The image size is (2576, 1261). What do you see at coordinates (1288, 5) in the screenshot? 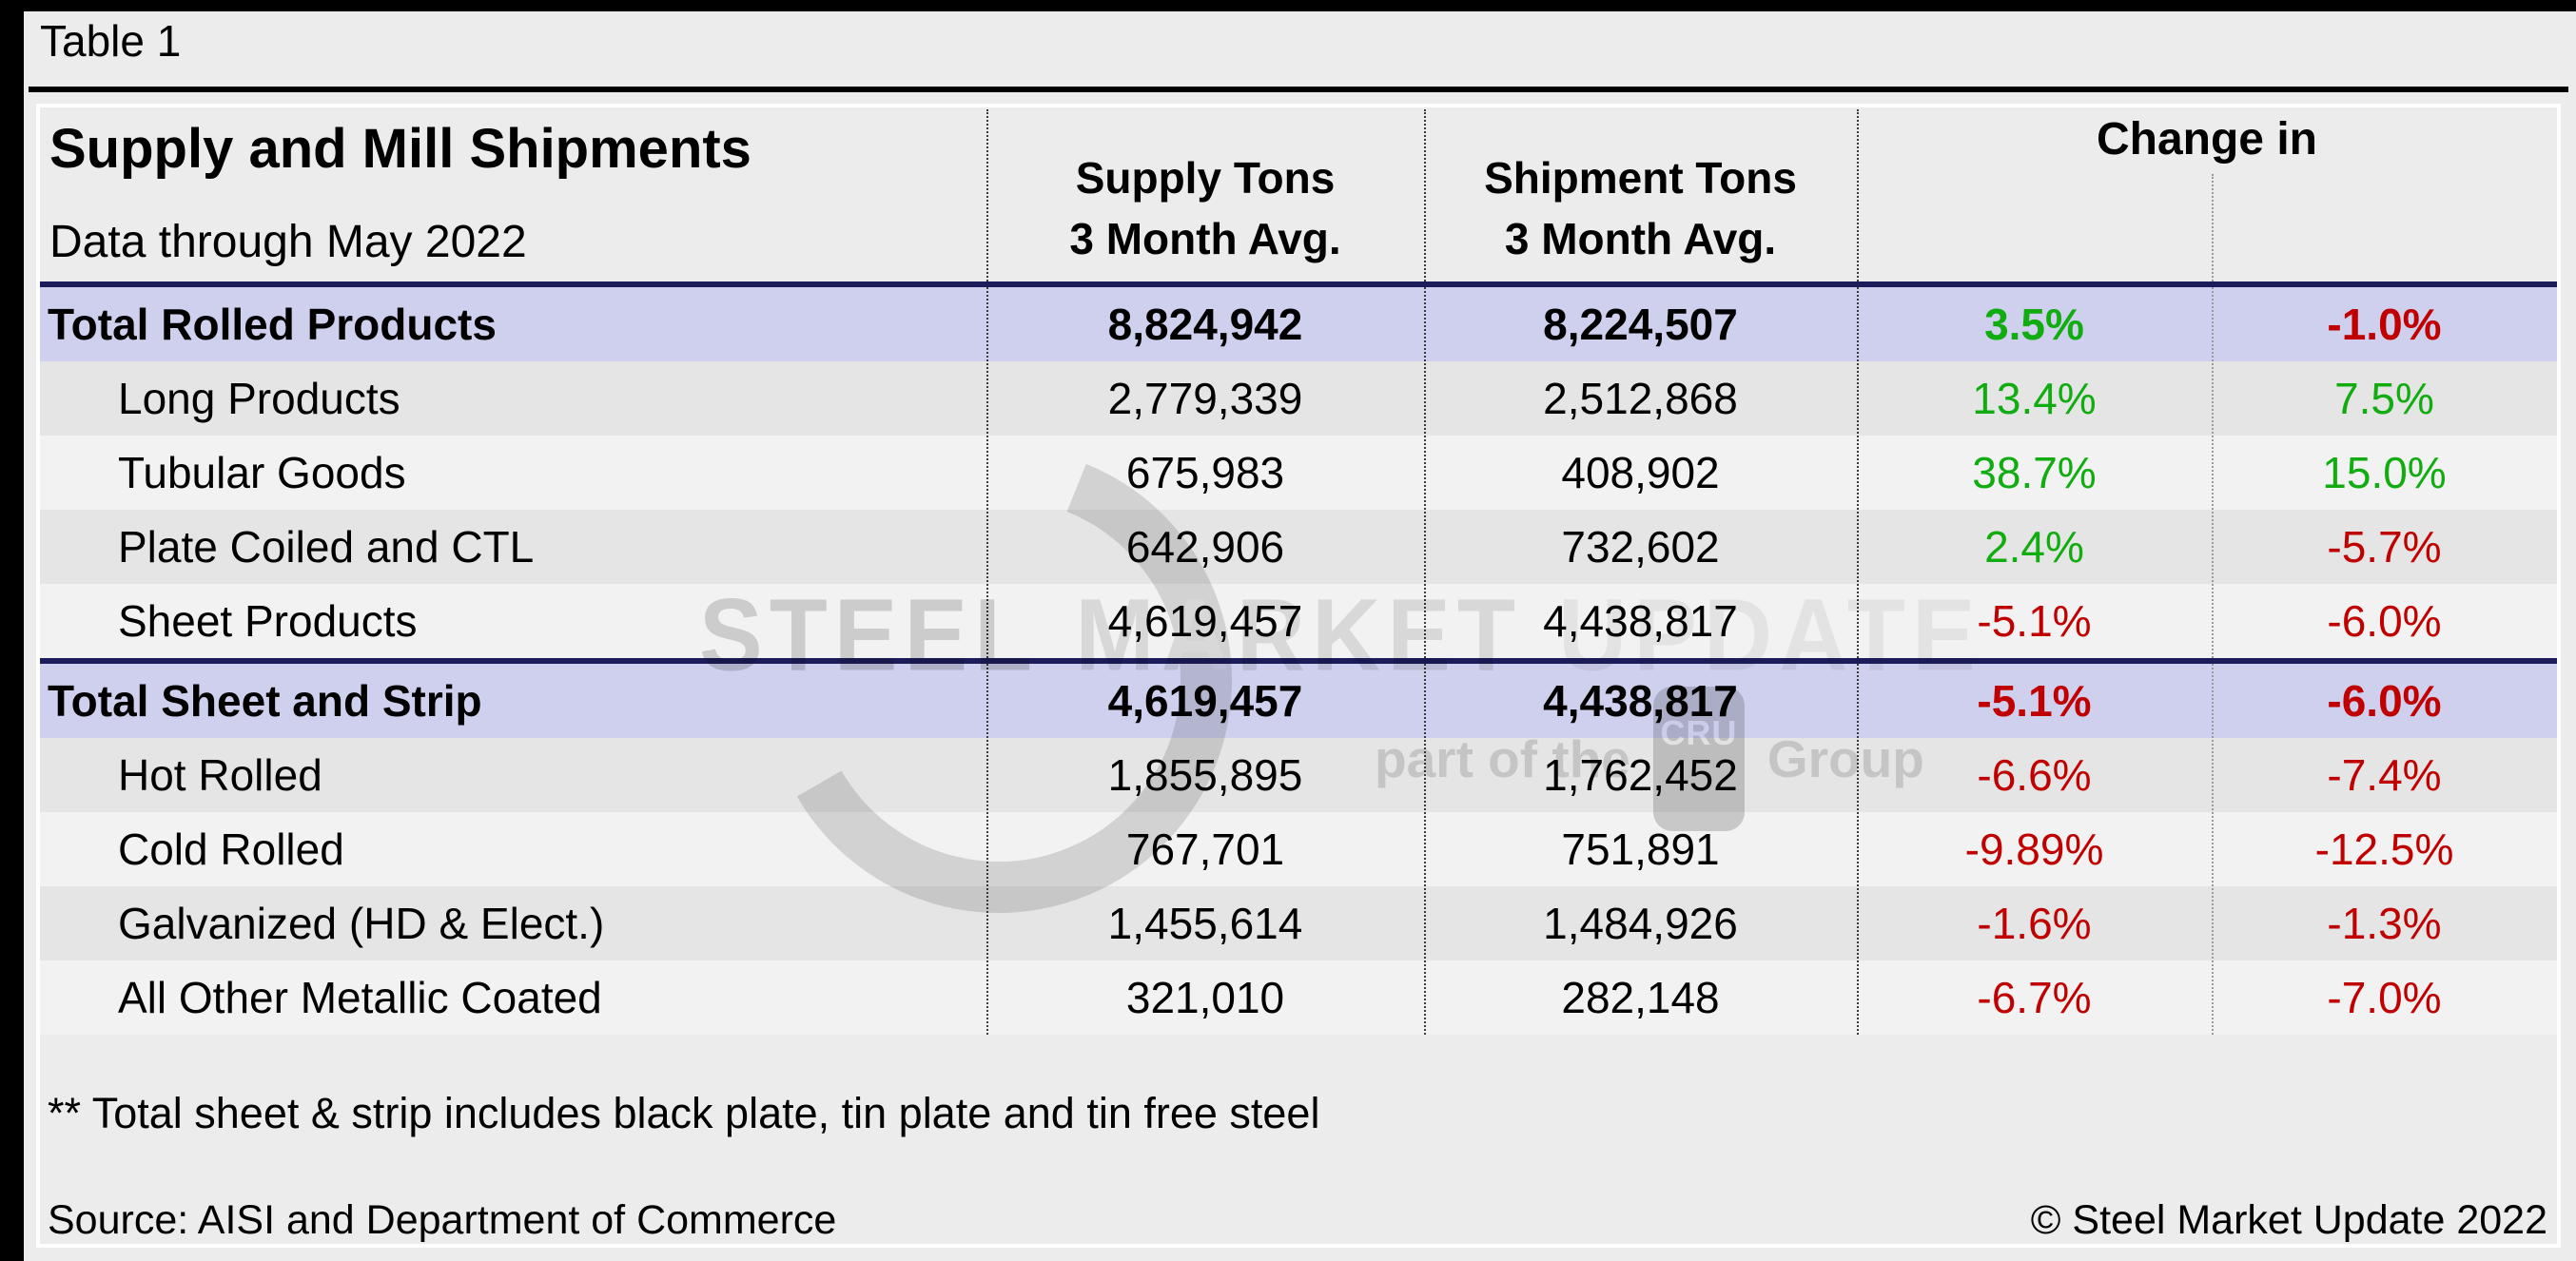
I see `top-black-border` at bounding box center [1288, 5].